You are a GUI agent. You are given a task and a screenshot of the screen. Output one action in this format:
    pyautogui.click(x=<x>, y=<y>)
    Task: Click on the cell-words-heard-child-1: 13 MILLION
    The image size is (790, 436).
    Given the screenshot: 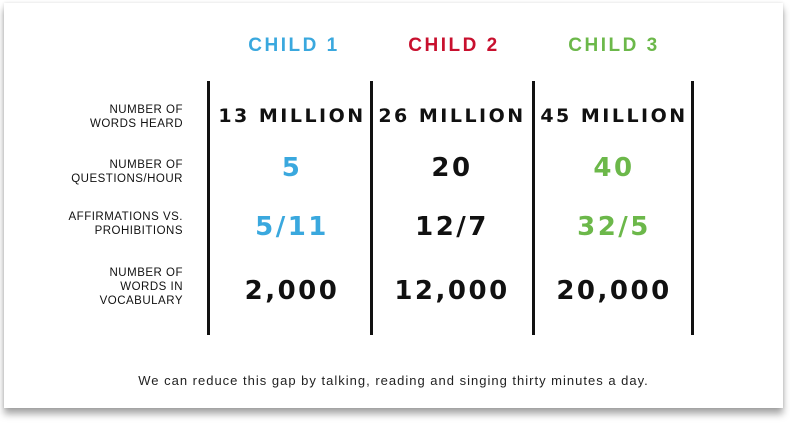 What is the action you would take?
    pyautogui.click(x=292, y=116)
    